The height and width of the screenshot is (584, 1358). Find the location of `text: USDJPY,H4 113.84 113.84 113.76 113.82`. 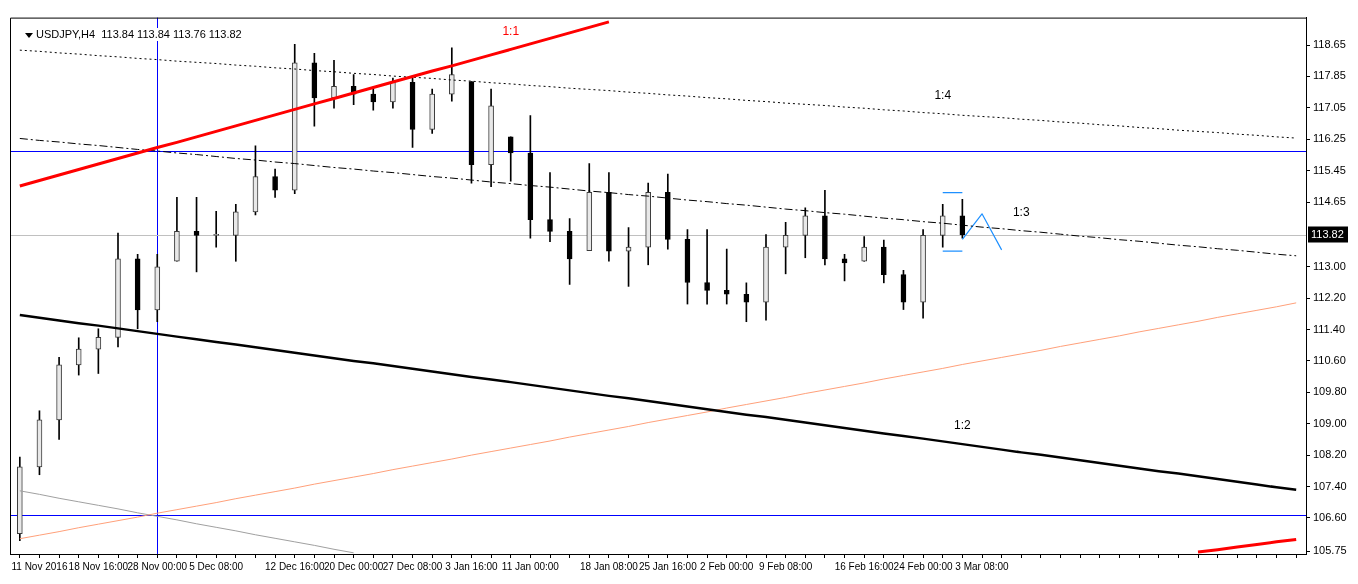

text: USDJPY,H4 113.84 113.84 113.76 113.82 is located at coordinates (139, 34).